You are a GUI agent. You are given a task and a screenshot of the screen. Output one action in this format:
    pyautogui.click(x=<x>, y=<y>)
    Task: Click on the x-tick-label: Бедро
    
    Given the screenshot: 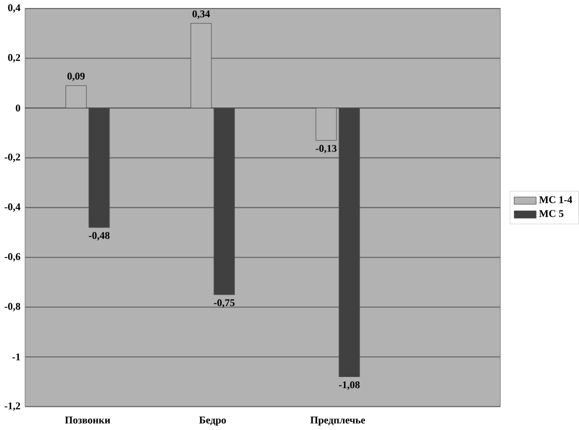 What is the action you would take?
    pyautogui.click(x=212, y=421)
    